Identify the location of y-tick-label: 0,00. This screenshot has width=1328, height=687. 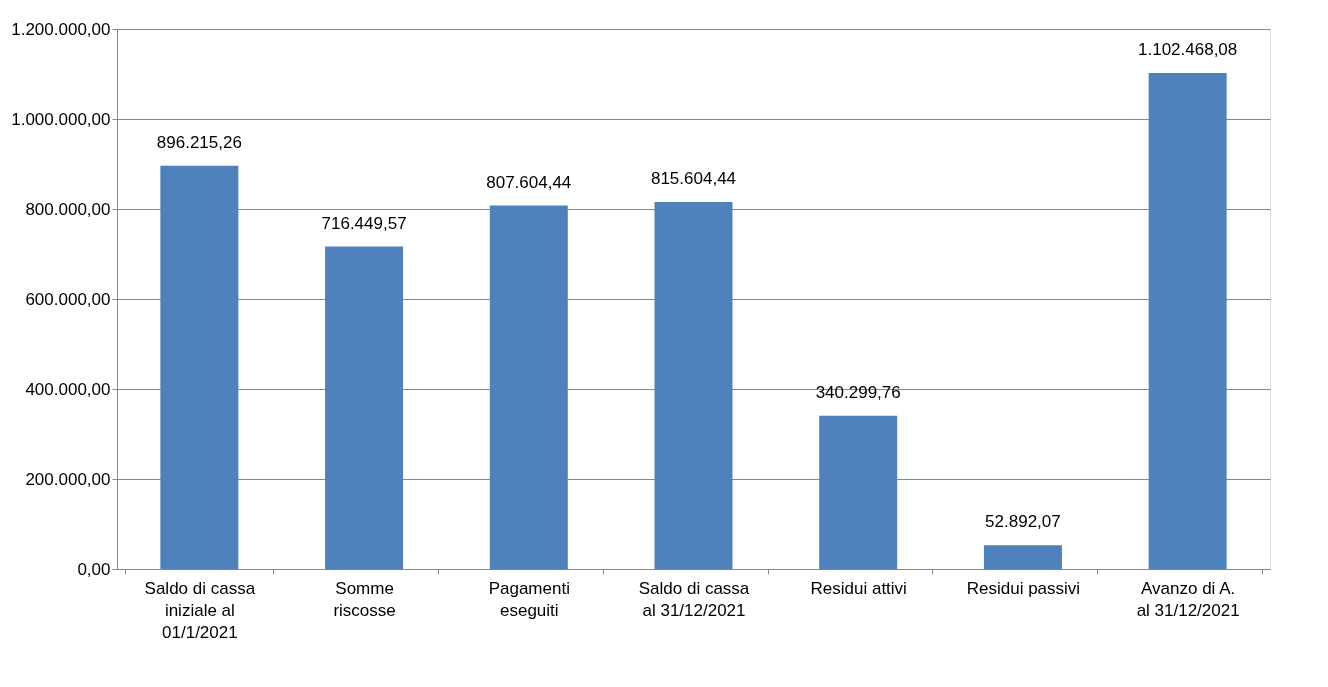
(94, 569).